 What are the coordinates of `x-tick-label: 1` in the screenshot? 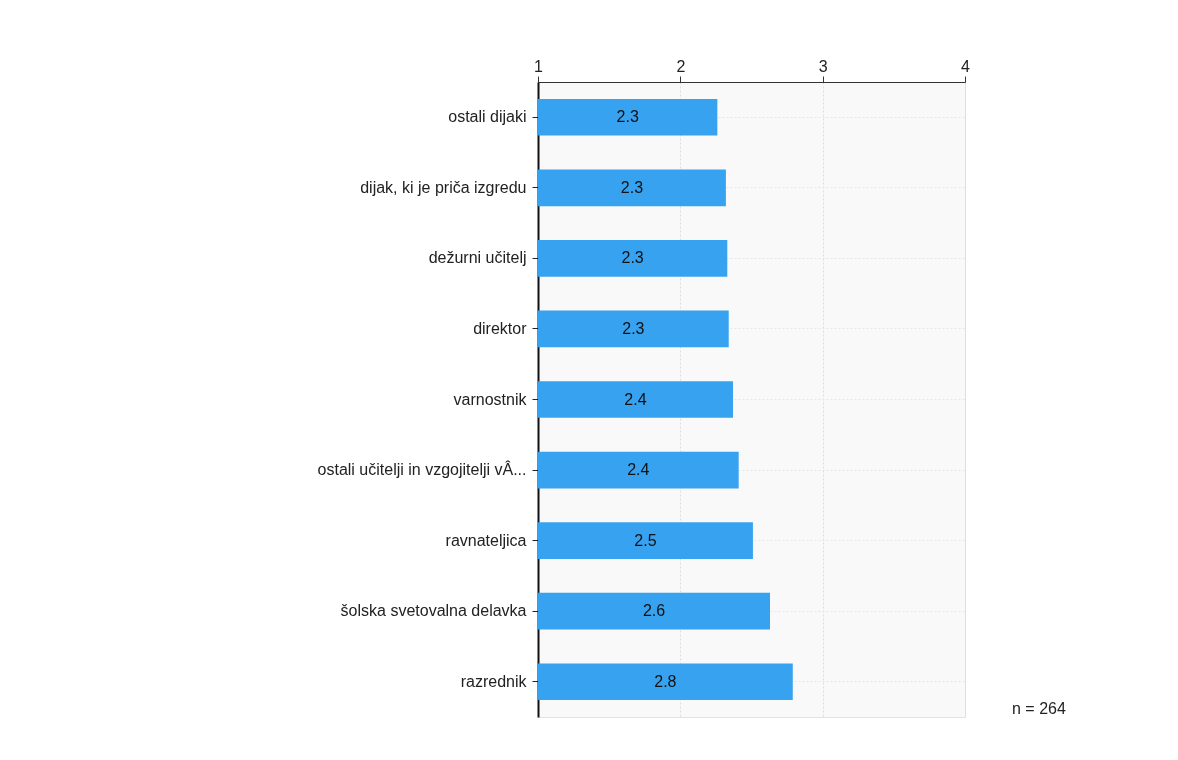 It's located at (539, 66).